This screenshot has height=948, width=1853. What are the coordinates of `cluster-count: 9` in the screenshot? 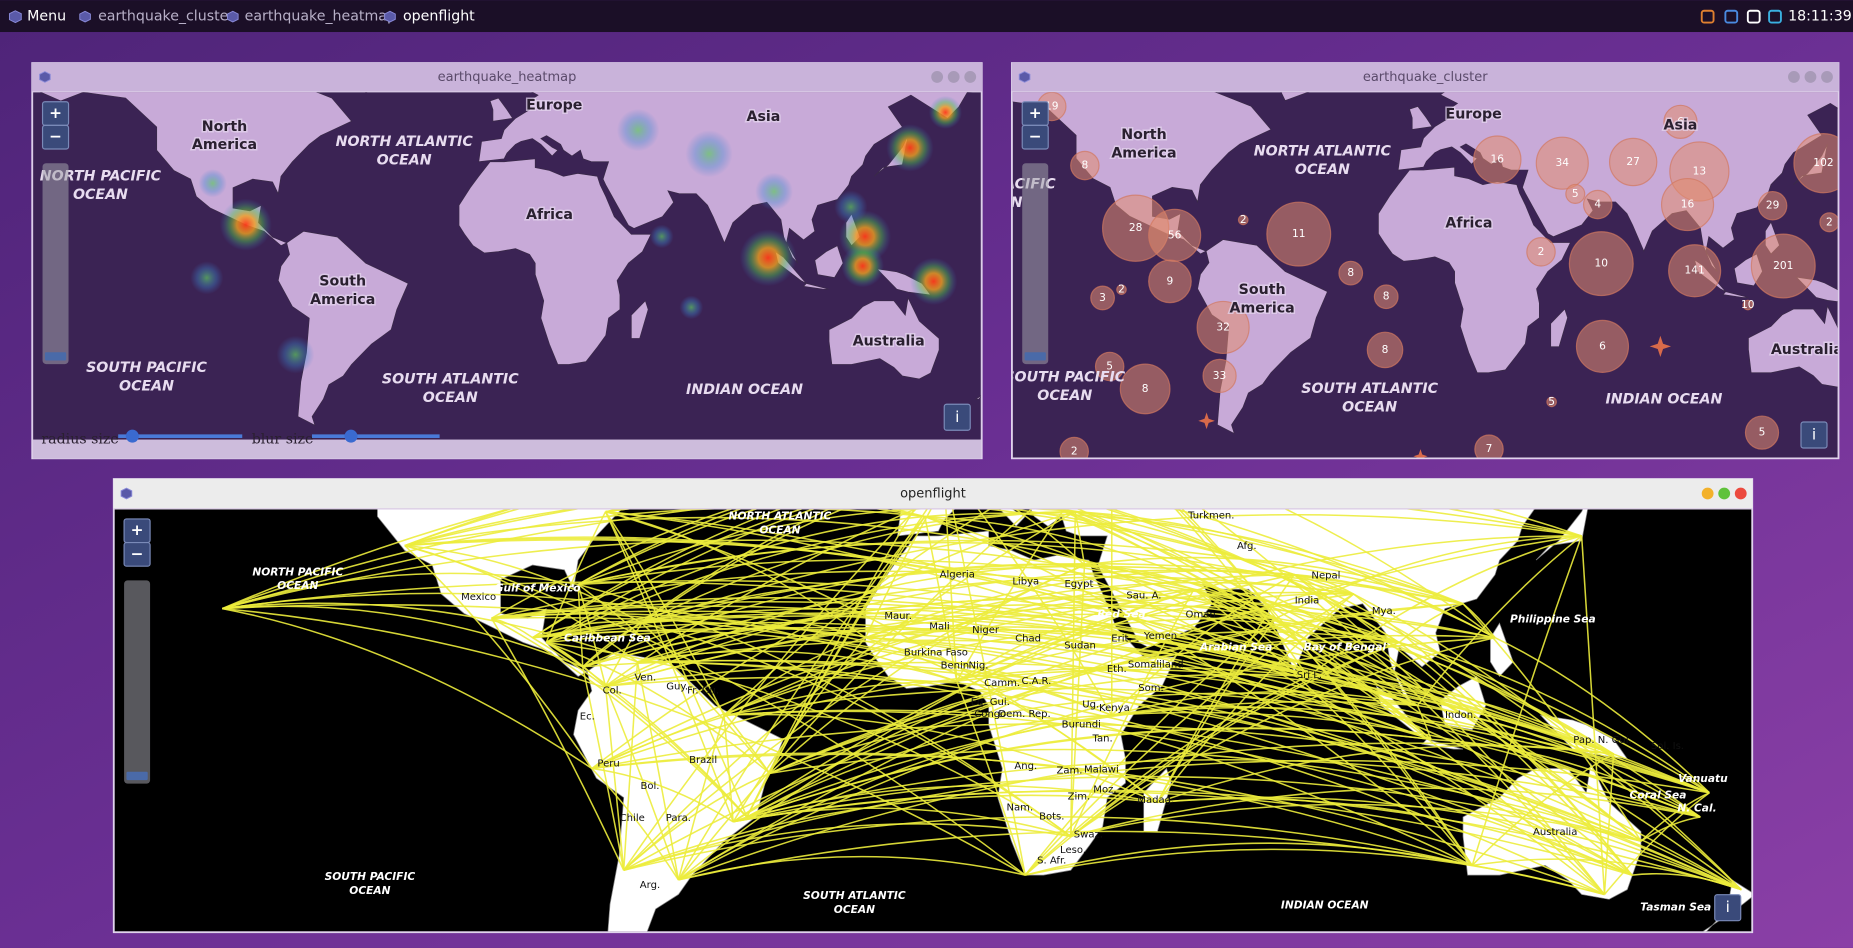 It's located at (1170, 280).